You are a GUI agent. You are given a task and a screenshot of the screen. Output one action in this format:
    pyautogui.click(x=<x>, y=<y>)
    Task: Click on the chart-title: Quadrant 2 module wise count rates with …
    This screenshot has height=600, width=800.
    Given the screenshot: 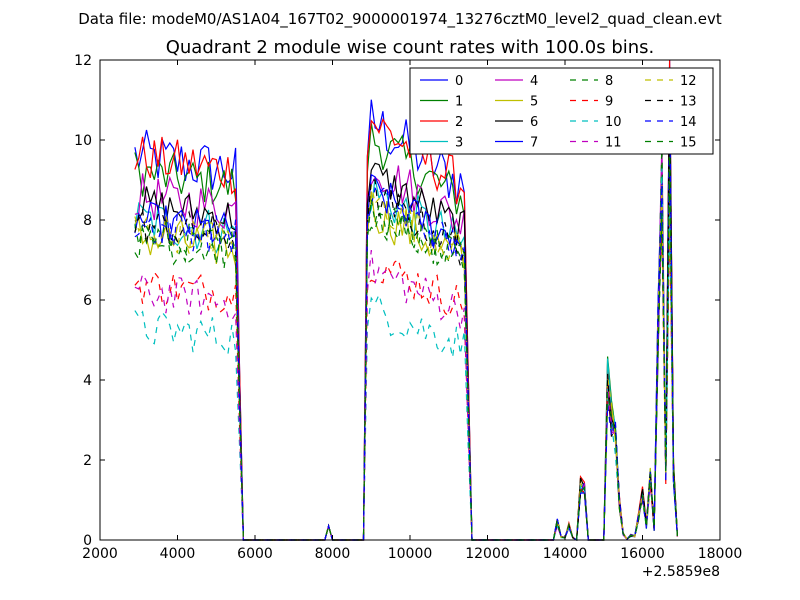 What is the action you would take?
    pyautogui.click(x=410, y=47)
    